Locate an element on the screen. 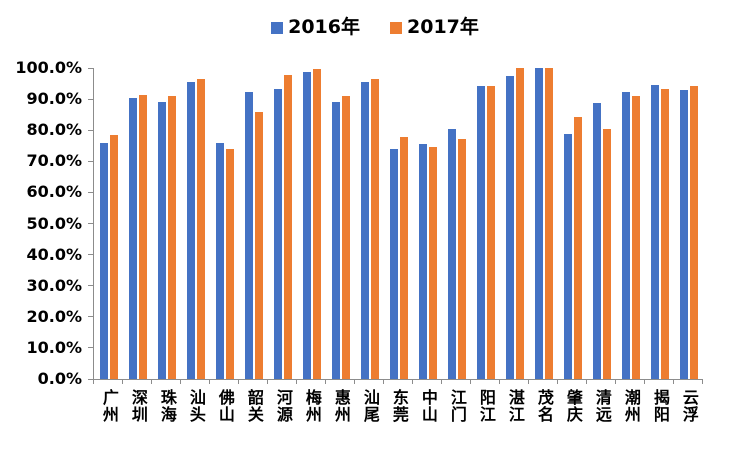 The height and width of the screenshot is (450, 750). bar-2016年-东莞 is located at coordinates (393, 264).